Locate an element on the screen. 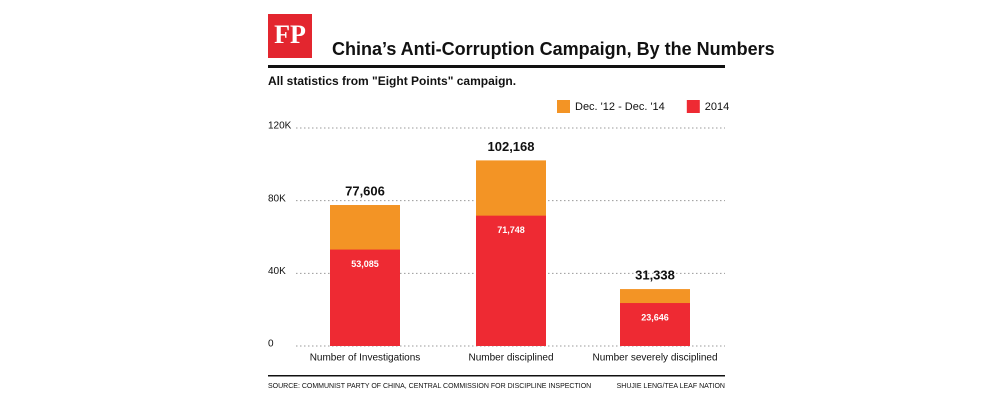 The image size is (1000, 409). total-label: 102,168 is located at coordinates (511, 146).